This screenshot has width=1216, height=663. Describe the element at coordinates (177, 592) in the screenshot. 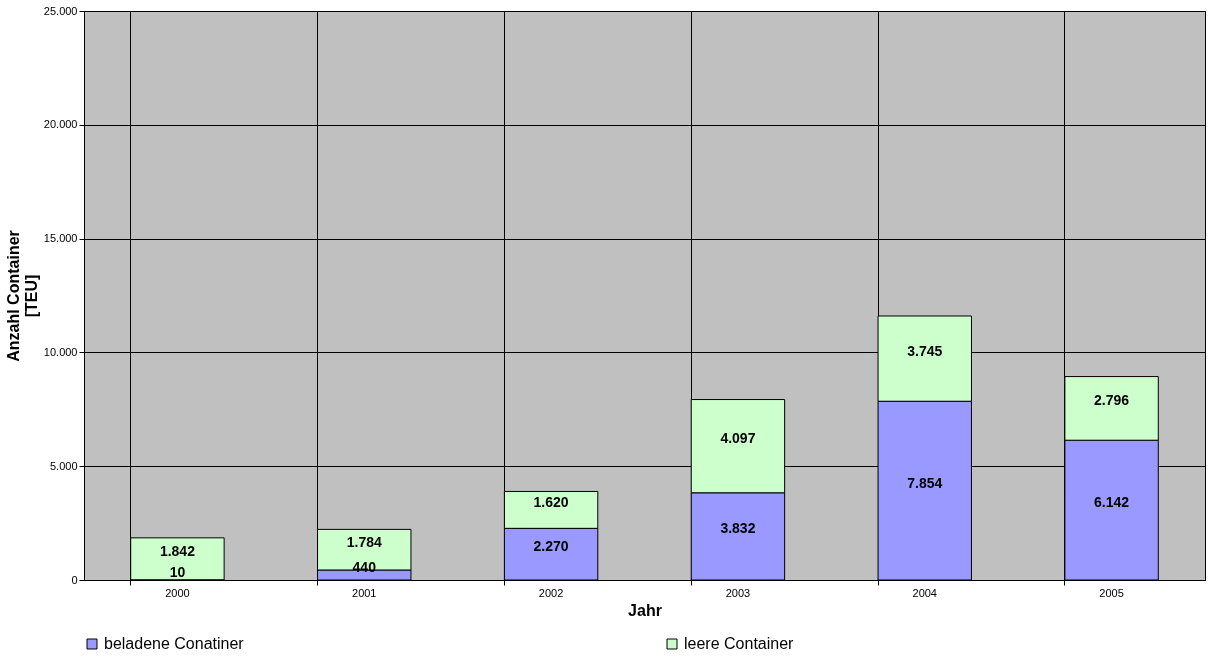

I see `x-tick-label: 2000` at that location.